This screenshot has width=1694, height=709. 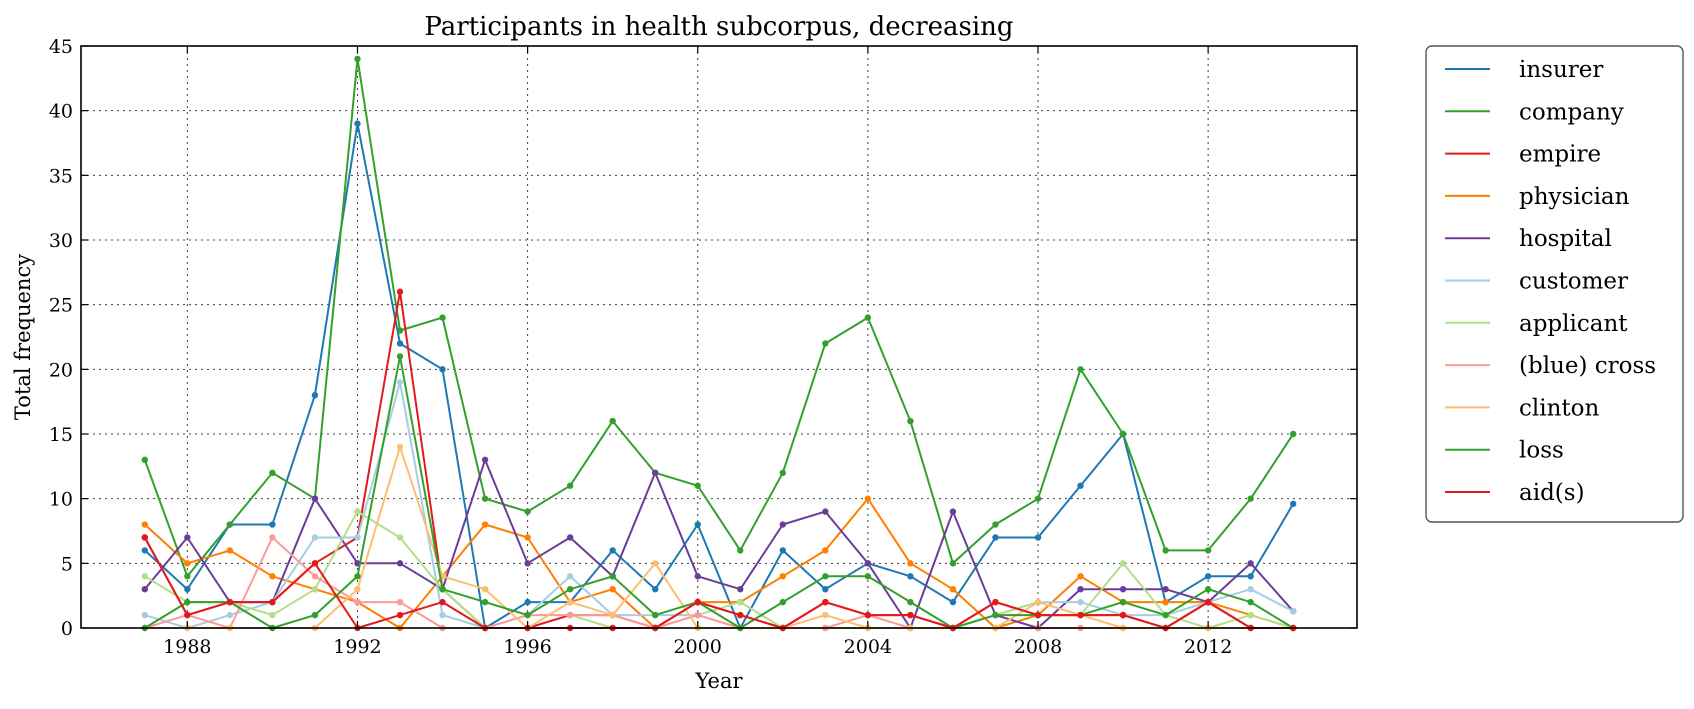 What do you see at coordinates (67, 629) in the screenshot?
I see `y-tick-label: 0` at bounding box center [67, 629].